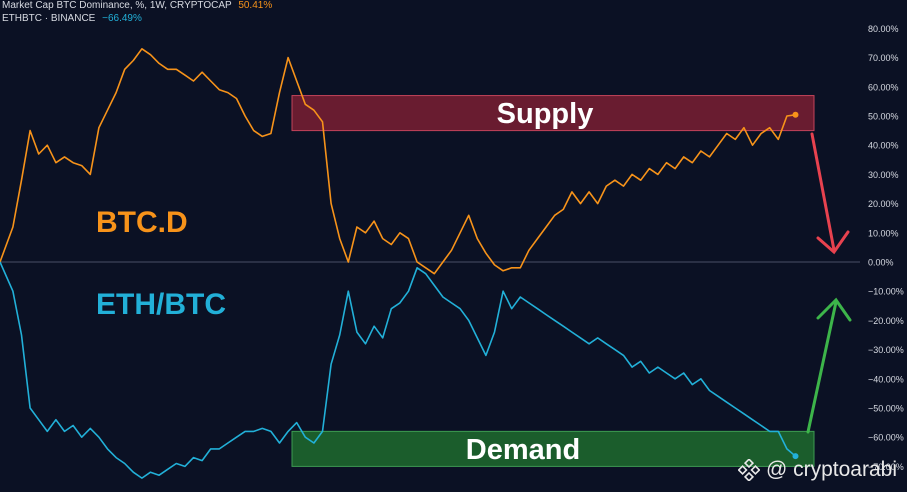 The width and height of the screenshot is (907, 492). What do you see at coordinates (883, 146) in the screenshot?
I see `y-tick-label: 40.00%` at bounding box center [883, 146].